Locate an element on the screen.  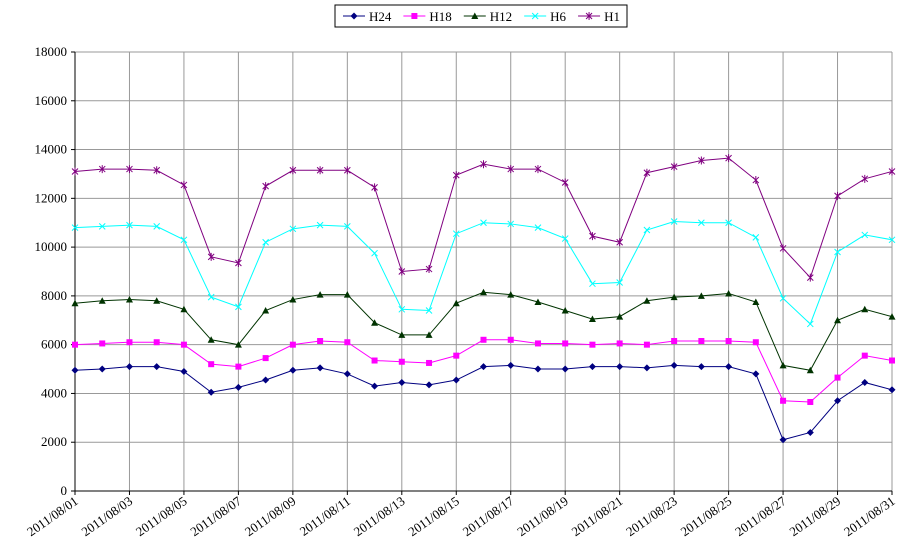
x-tick-label: 2011/08/17 is located at coordinates (488, 516).